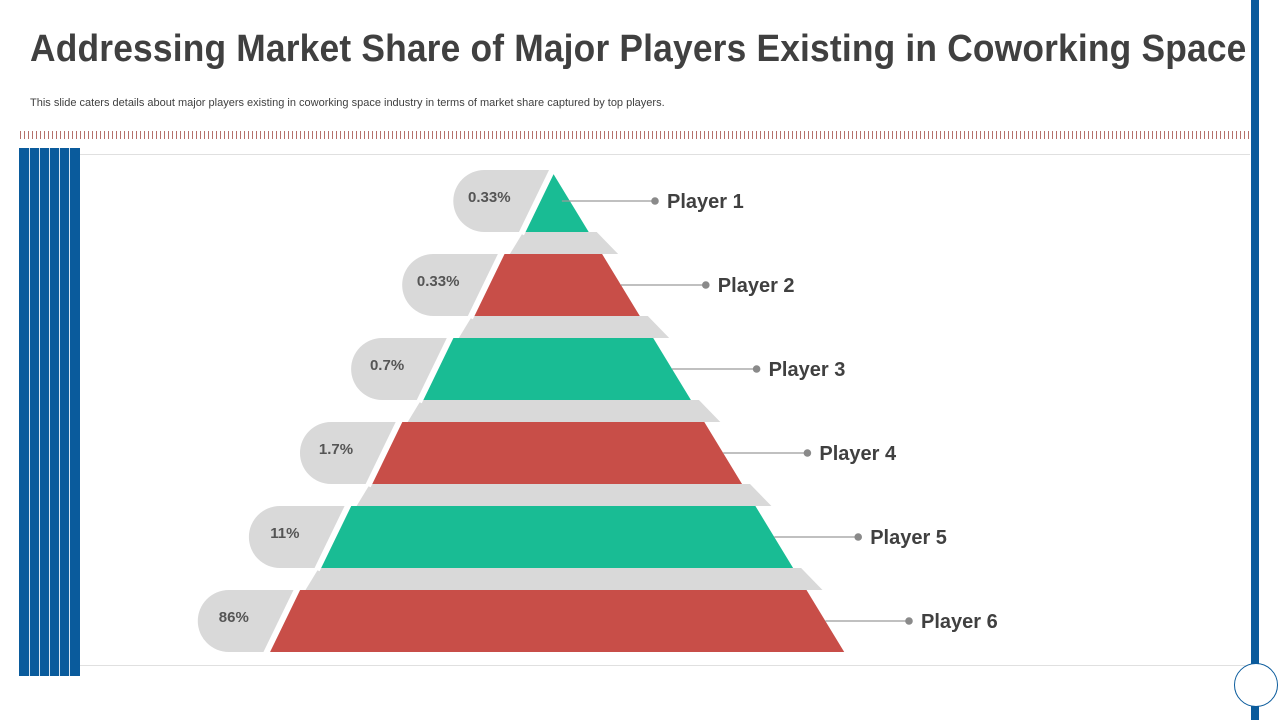  I want to click on pyramid-level-6: 86% Player 6, so click(597, 621).